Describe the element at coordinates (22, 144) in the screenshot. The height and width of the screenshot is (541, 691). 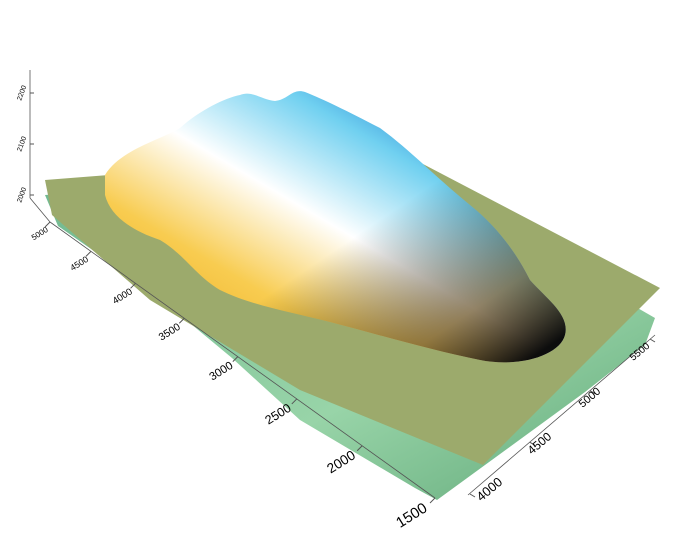
I see `z-tick-label: 2100` at that location.